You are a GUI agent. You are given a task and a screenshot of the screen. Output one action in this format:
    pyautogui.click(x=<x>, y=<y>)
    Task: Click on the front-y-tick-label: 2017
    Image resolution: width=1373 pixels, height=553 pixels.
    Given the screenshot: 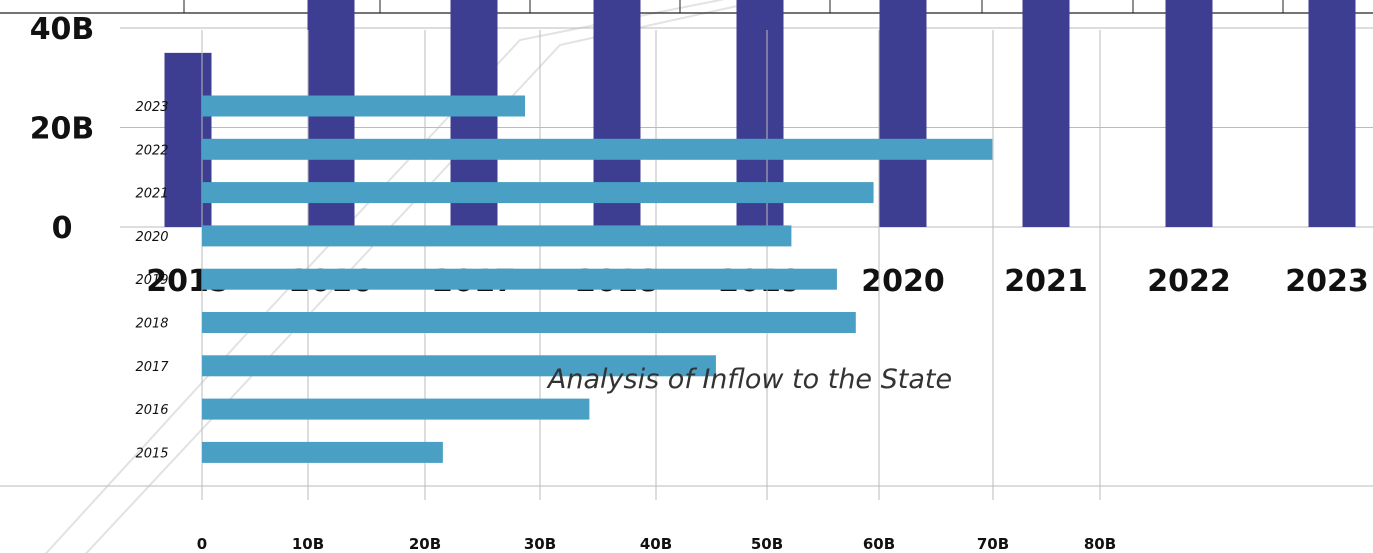 What is the action you would take?
    pyautogui.click(x=152, y=367)
    